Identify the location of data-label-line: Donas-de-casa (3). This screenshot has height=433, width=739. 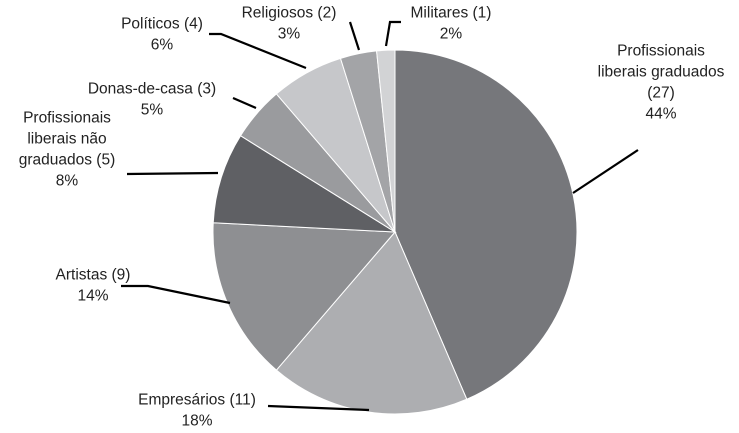
(152, 89).